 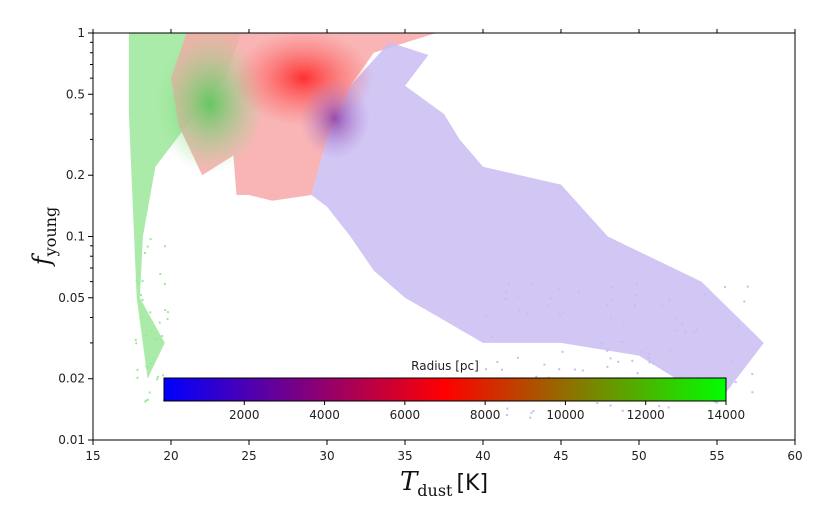 What do you see at coordinates (75, 175) in the screenshot?
I see `y-tick-label: 0.2` at bounding box center [75, 175].